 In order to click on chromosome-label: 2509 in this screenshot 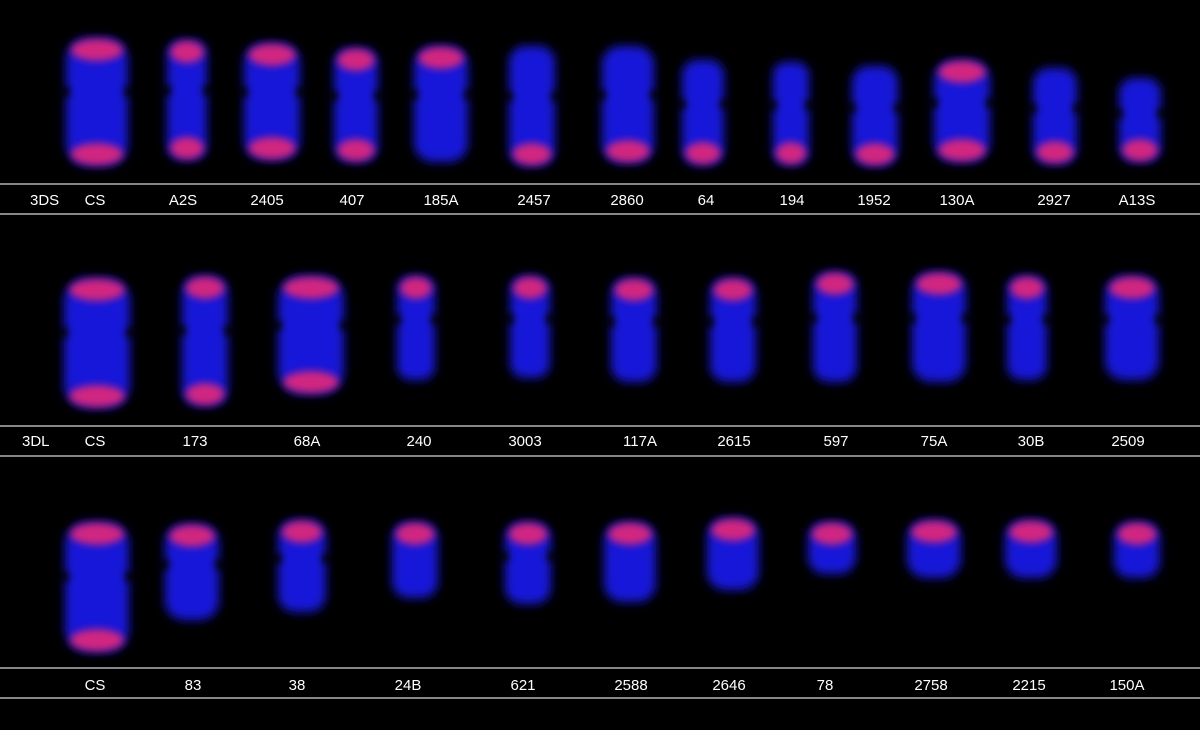, I will do `click(1127, 441)`.